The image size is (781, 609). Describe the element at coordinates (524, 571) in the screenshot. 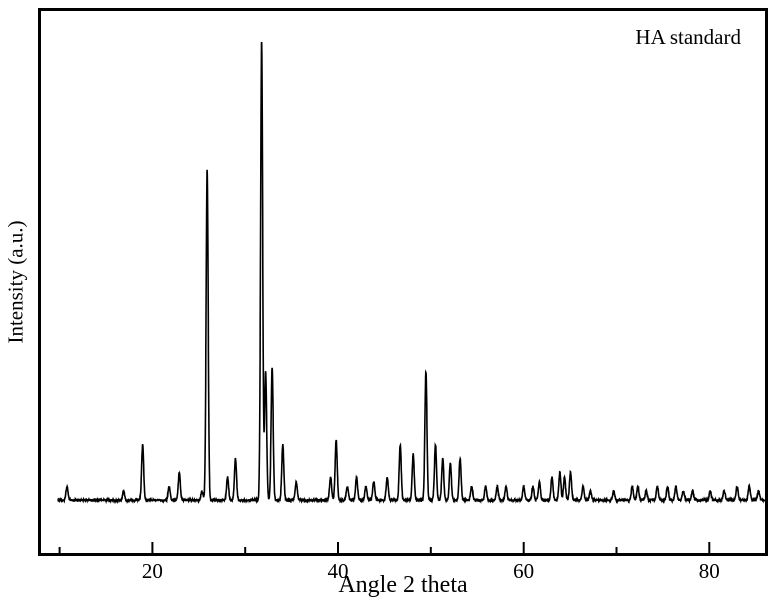

I see `x-tick-label: 60` at that location.